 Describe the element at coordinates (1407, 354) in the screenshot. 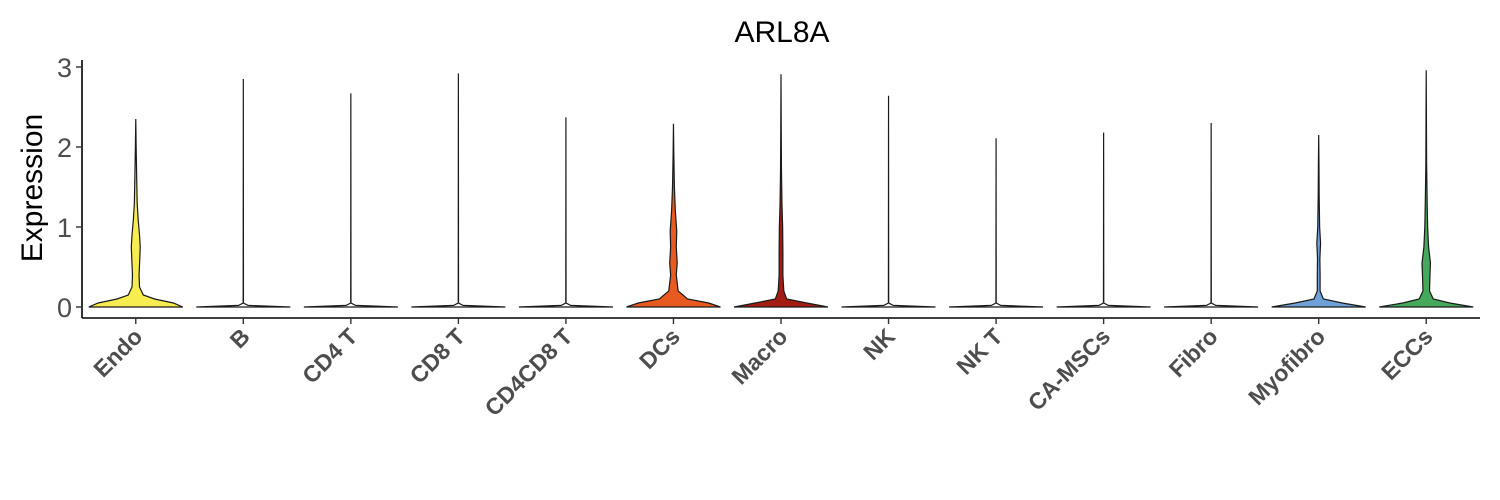

I see `x-tick-label: ECCs` at that location.